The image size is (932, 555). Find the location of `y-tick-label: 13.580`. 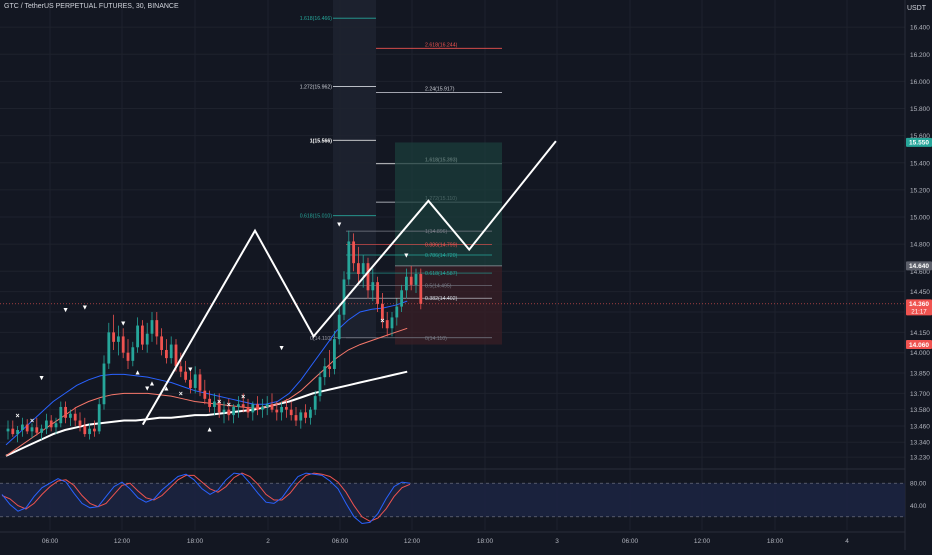

y-tick-label: 13.580 is located at coordinates (920, 410).